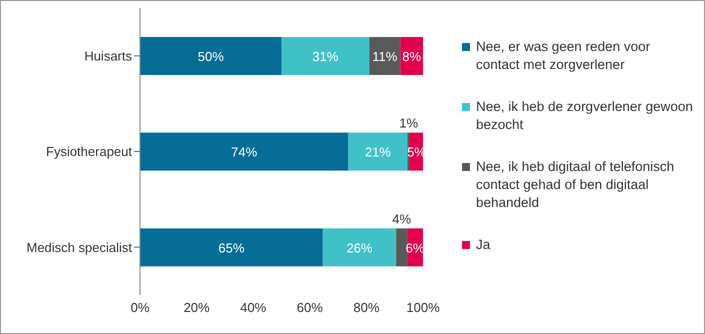 The image size is (705, 334). Describe the element at coordinates (89, 152) in the screenshot. I see `y-tick-label: Fysiotherapeut` at that location.